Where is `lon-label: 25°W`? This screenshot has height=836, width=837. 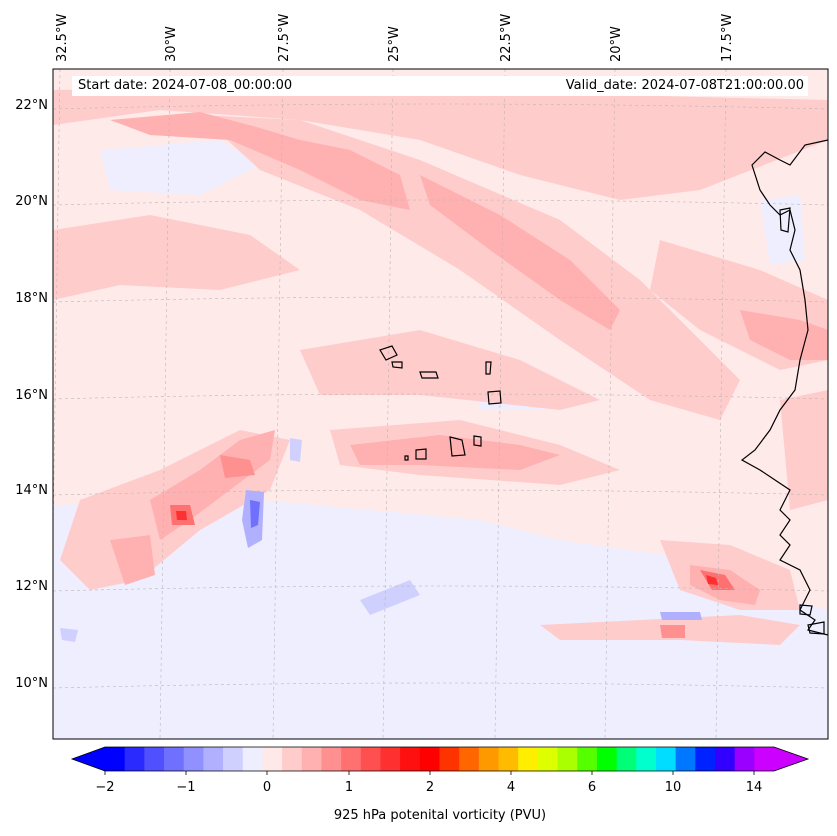
lon-label: 25°W is located at coordinates (394, 44).